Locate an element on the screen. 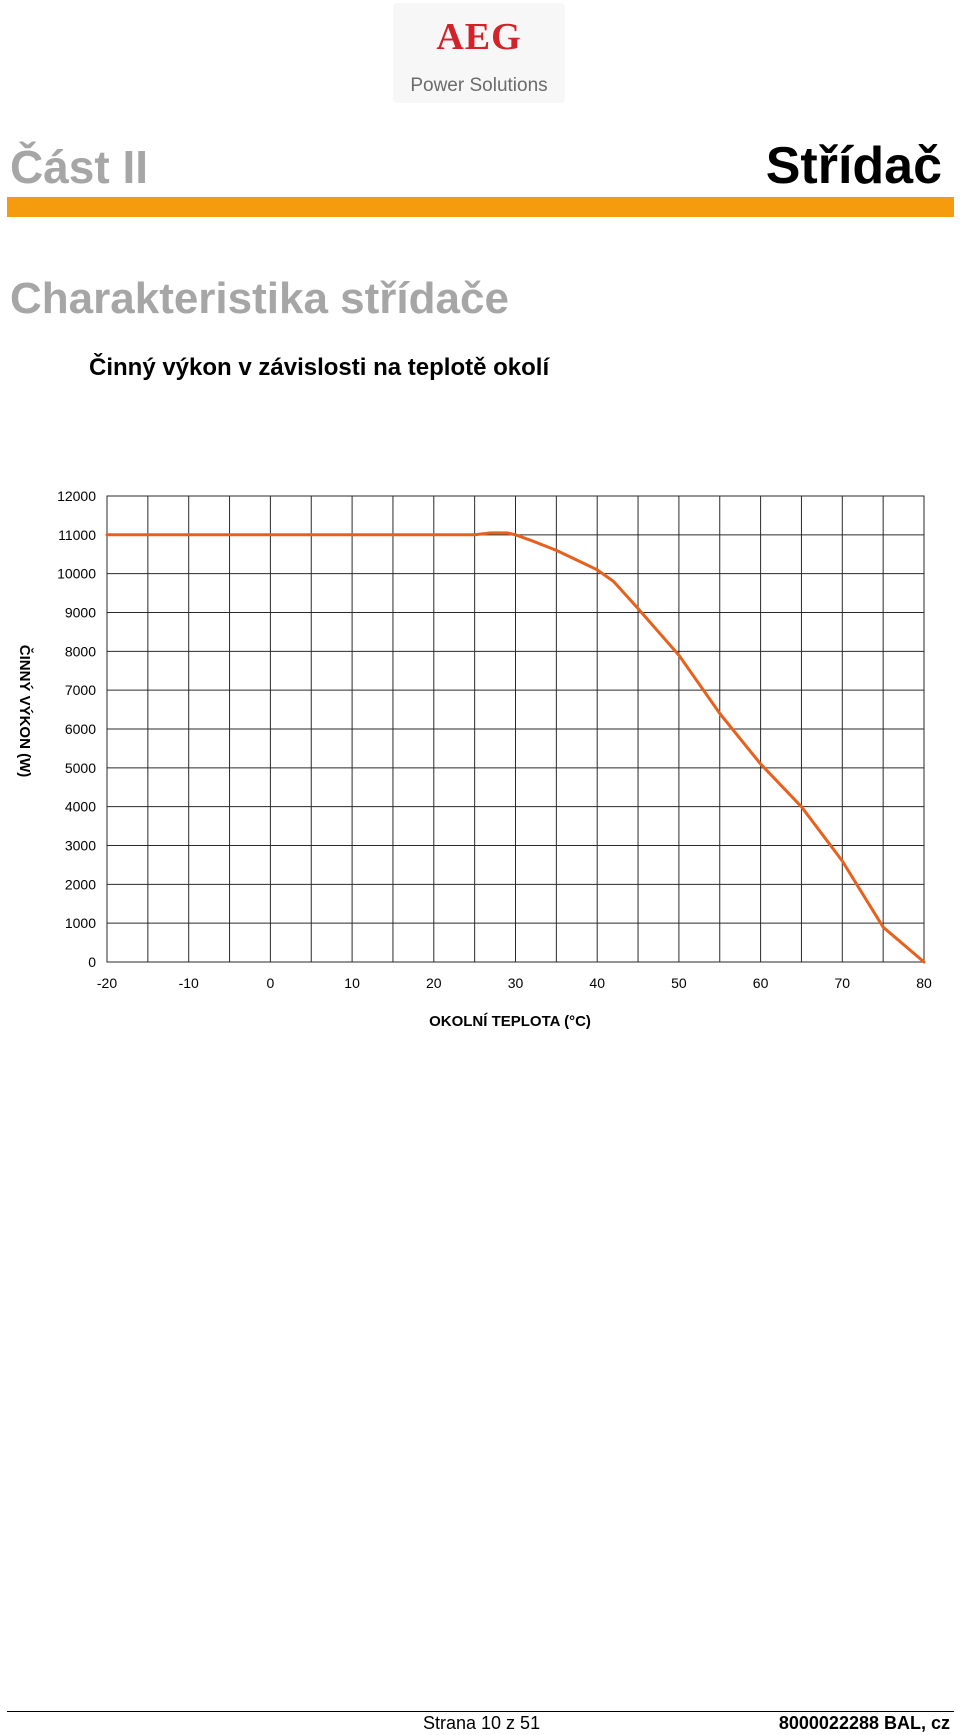 Image resolution: width=960 pixels, height=1735 pixels. x-tick-label: 20 is located at coordinates (434, 983).